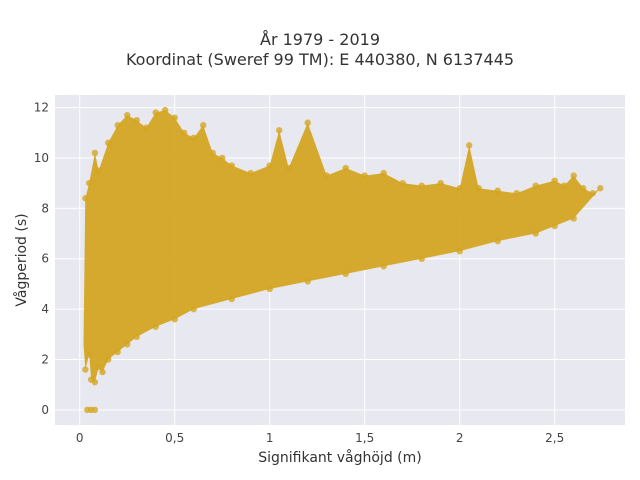 The height and width of the screenshot is (480, 640). Describe the element at coordinates (21, 259) in the screenshot. I see `y-axis-title: Vågperiod (s)` at that location.